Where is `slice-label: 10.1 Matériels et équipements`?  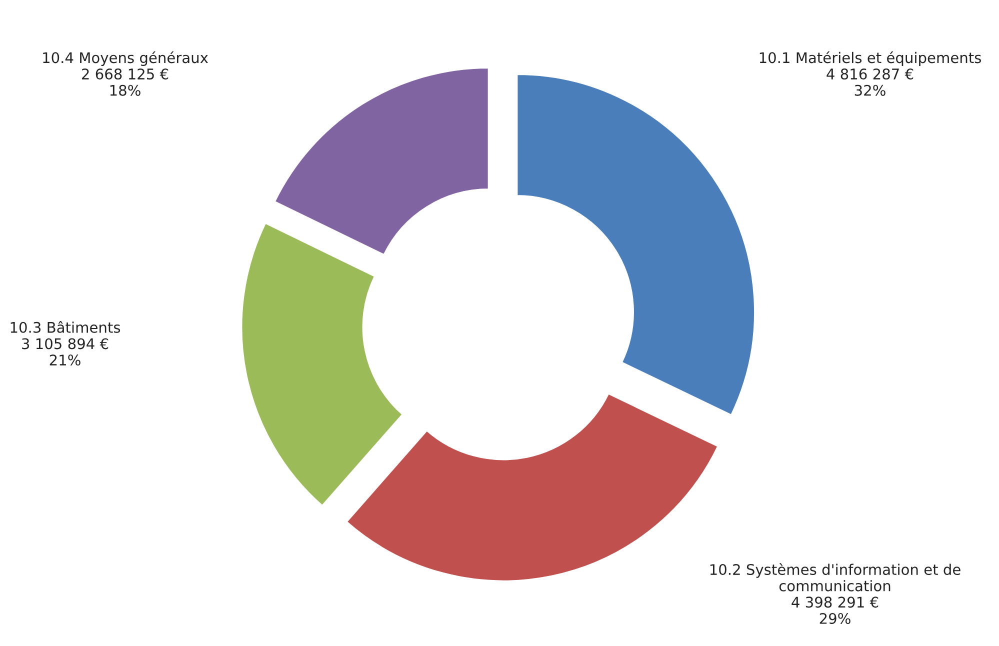 slice-label: 10.1 Matériels et équipements is located at coordinates (871, 58).